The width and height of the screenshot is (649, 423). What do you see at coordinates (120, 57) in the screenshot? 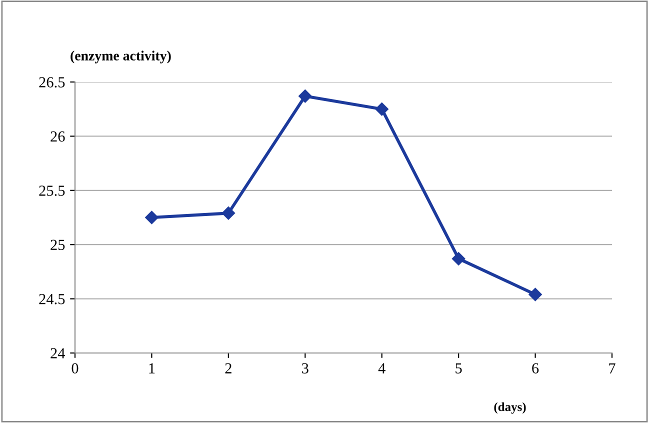
I see `y-axis-title: (enzyme activity)` at bounding box center [120, 57].